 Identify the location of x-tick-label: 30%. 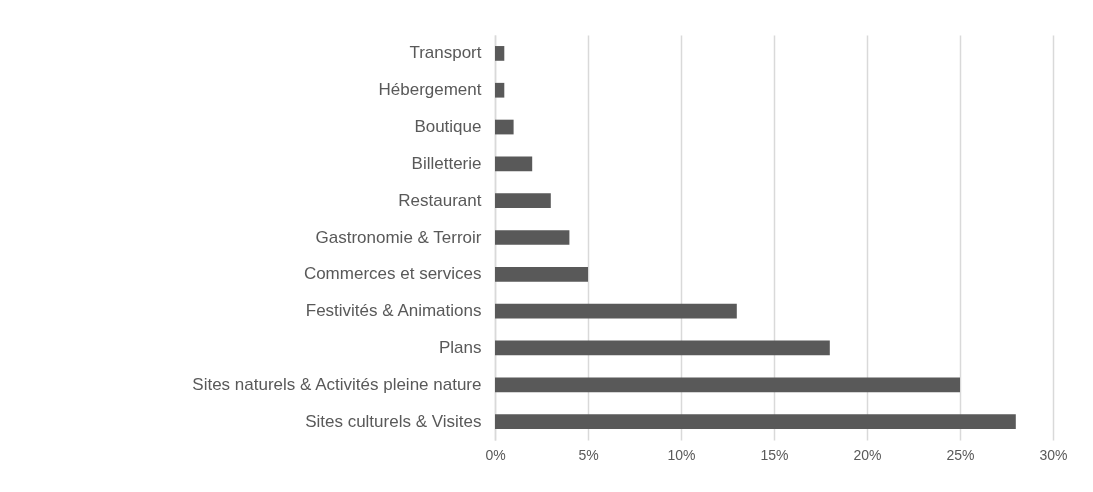
(1053, 454).